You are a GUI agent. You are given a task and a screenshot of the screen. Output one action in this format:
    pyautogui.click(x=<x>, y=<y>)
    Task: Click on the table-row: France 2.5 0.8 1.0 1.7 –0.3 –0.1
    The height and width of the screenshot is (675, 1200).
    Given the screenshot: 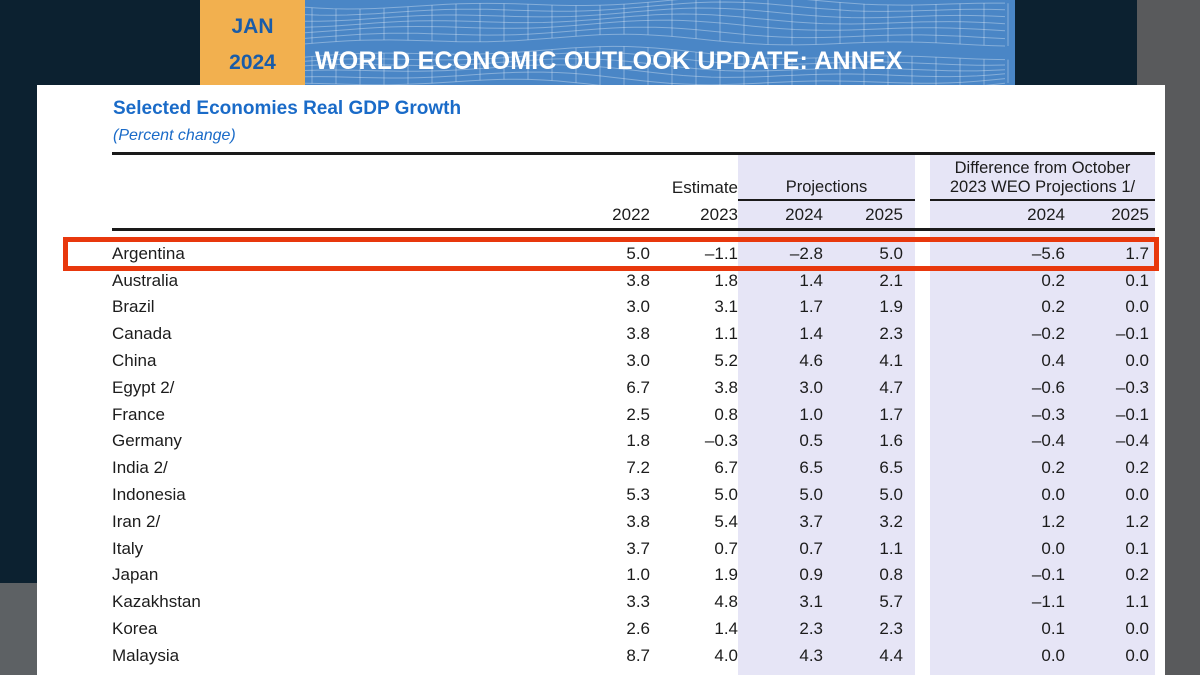 What is the action you would take?
    pyautogui.click(x=633, y=414)
    